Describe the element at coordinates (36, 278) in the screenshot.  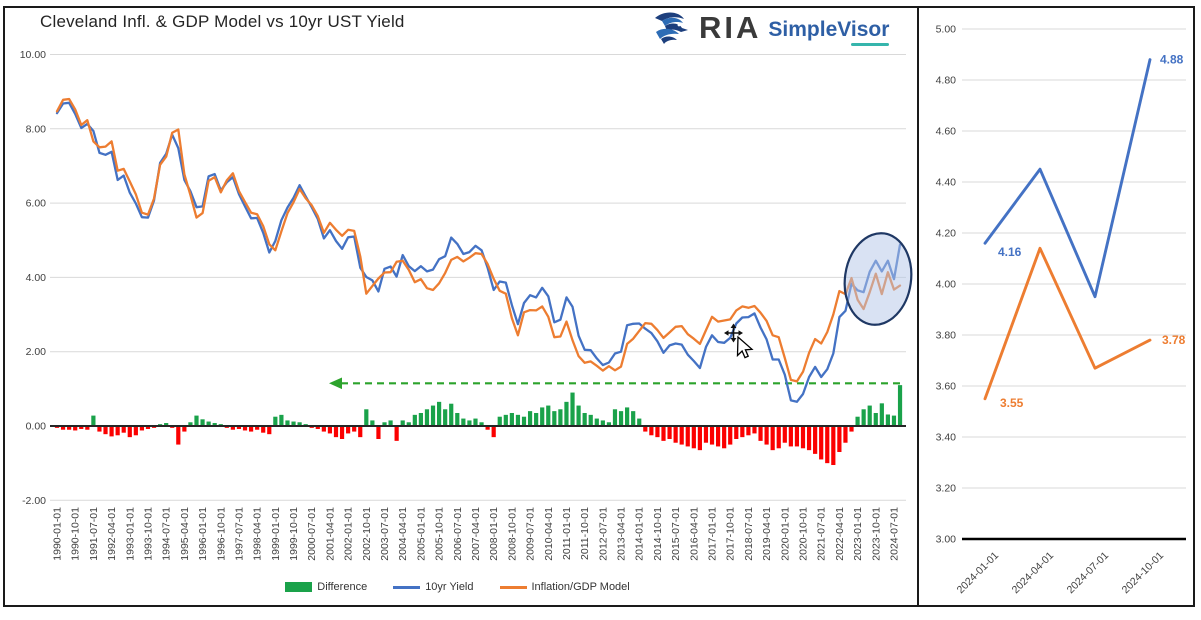
I see `main-y-tick-label: 4.00` at that location.